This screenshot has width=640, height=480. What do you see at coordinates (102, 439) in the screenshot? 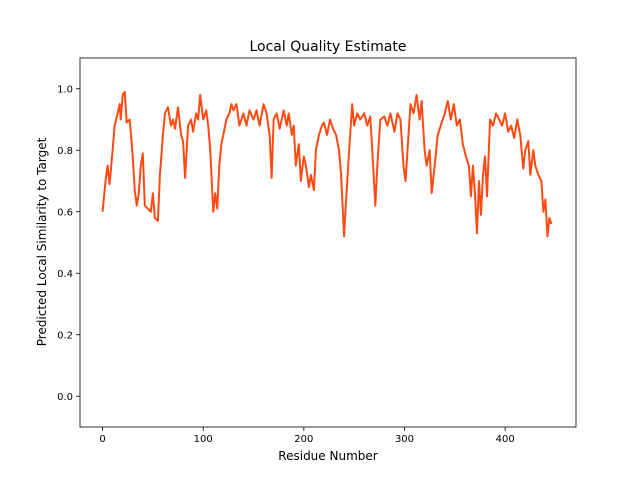
I see `x-tick-label: 0` at bounding box center [102, 439].